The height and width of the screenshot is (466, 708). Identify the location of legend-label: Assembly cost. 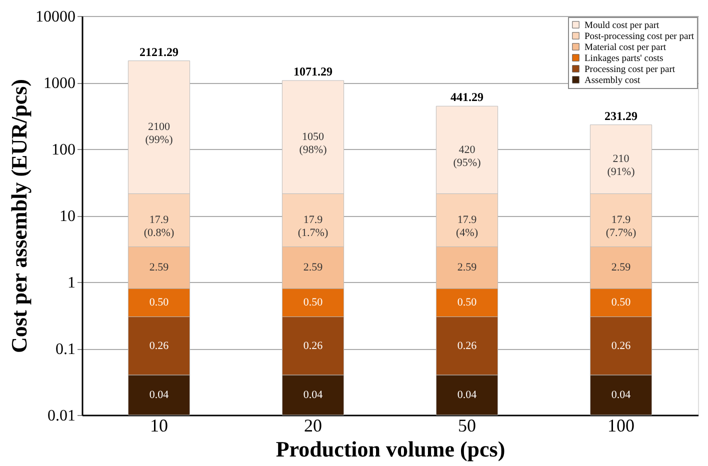
(612, 81).